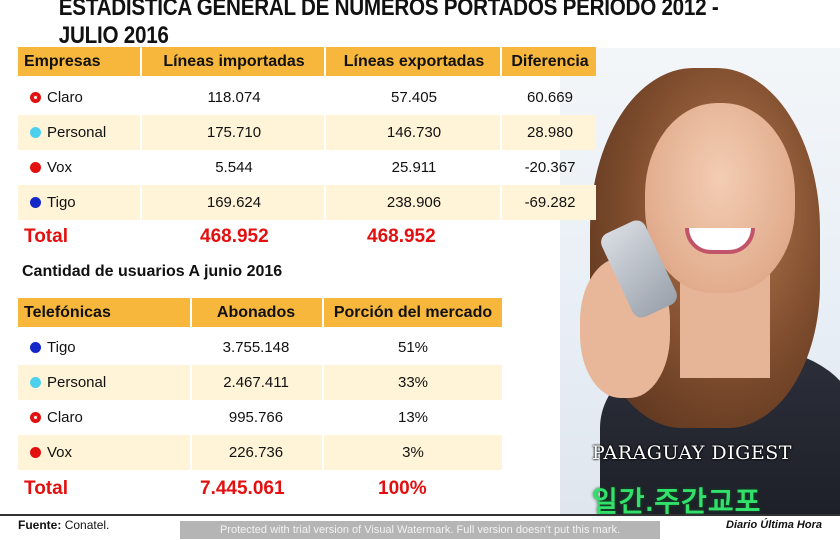 The image size is (840, 540). I want to click on section-subtitle: Cantidad de usuarios A junio 2016, so click(152, 271).